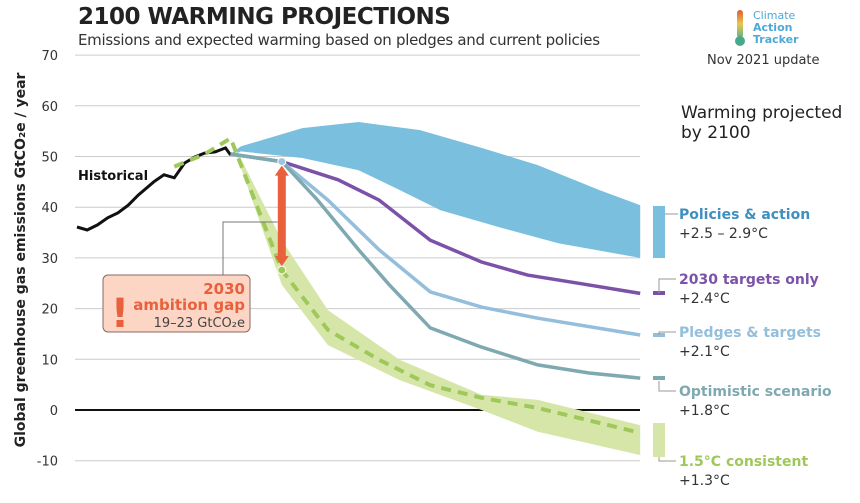 This screenshot has width=860, height=503. Describe the element at coordinates (54, 411) in the screenshot. I see `y-tick-label: 0` at that location.